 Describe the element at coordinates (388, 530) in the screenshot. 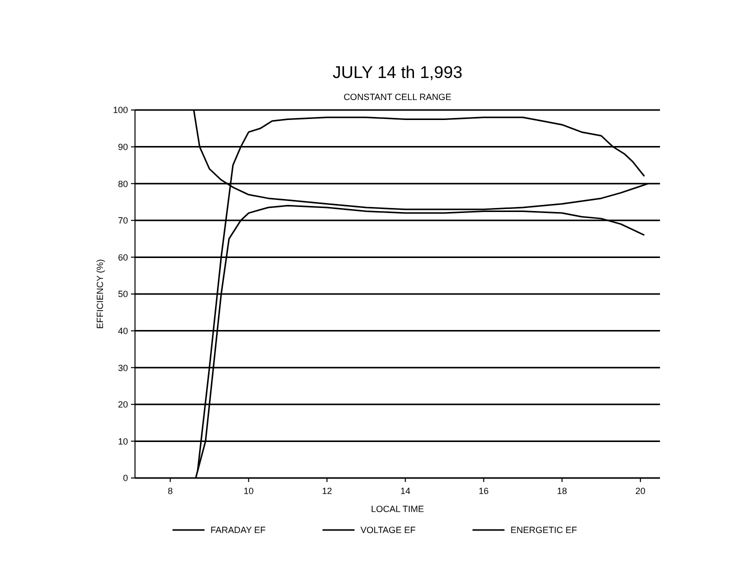

I see `legend-label: VOLTAGE EF` at that location.